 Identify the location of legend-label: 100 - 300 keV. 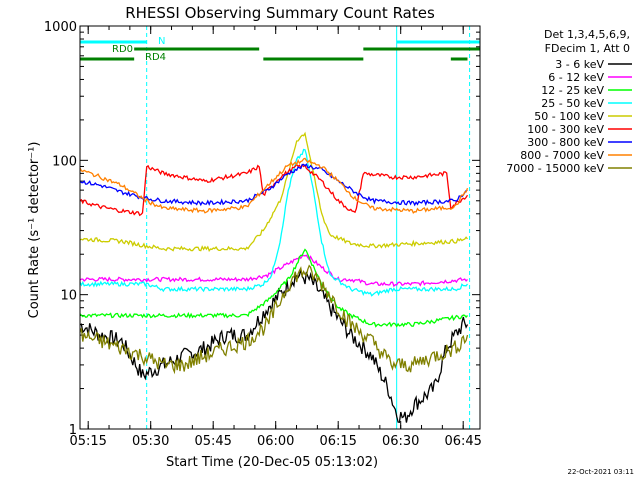
(565, 129).